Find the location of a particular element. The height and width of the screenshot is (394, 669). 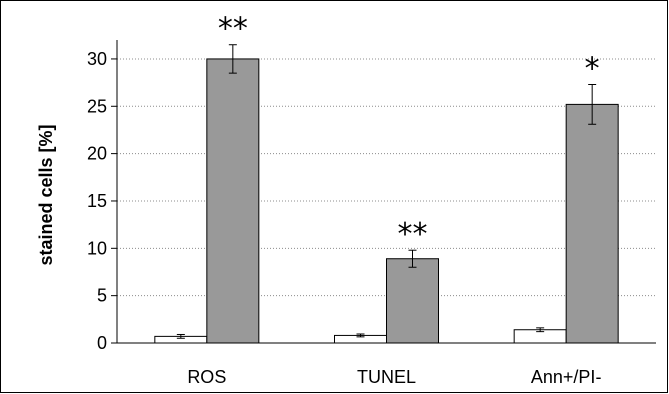

y-tick-label: 15 is located at coordinates (97, 201).